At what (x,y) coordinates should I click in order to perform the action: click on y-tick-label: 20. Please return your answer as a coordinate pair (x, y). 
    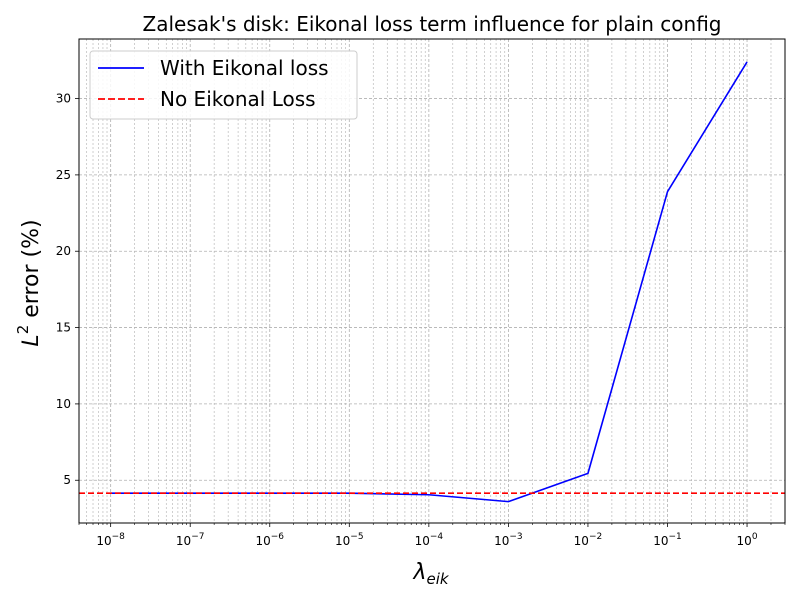
    Looking at the image, I should click on (63, 251).